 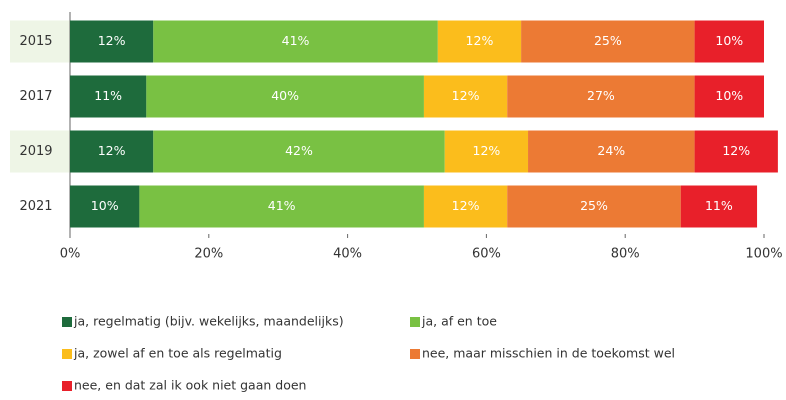 I want to click on x-tick-label: 80%, so click(x=625, y=254).